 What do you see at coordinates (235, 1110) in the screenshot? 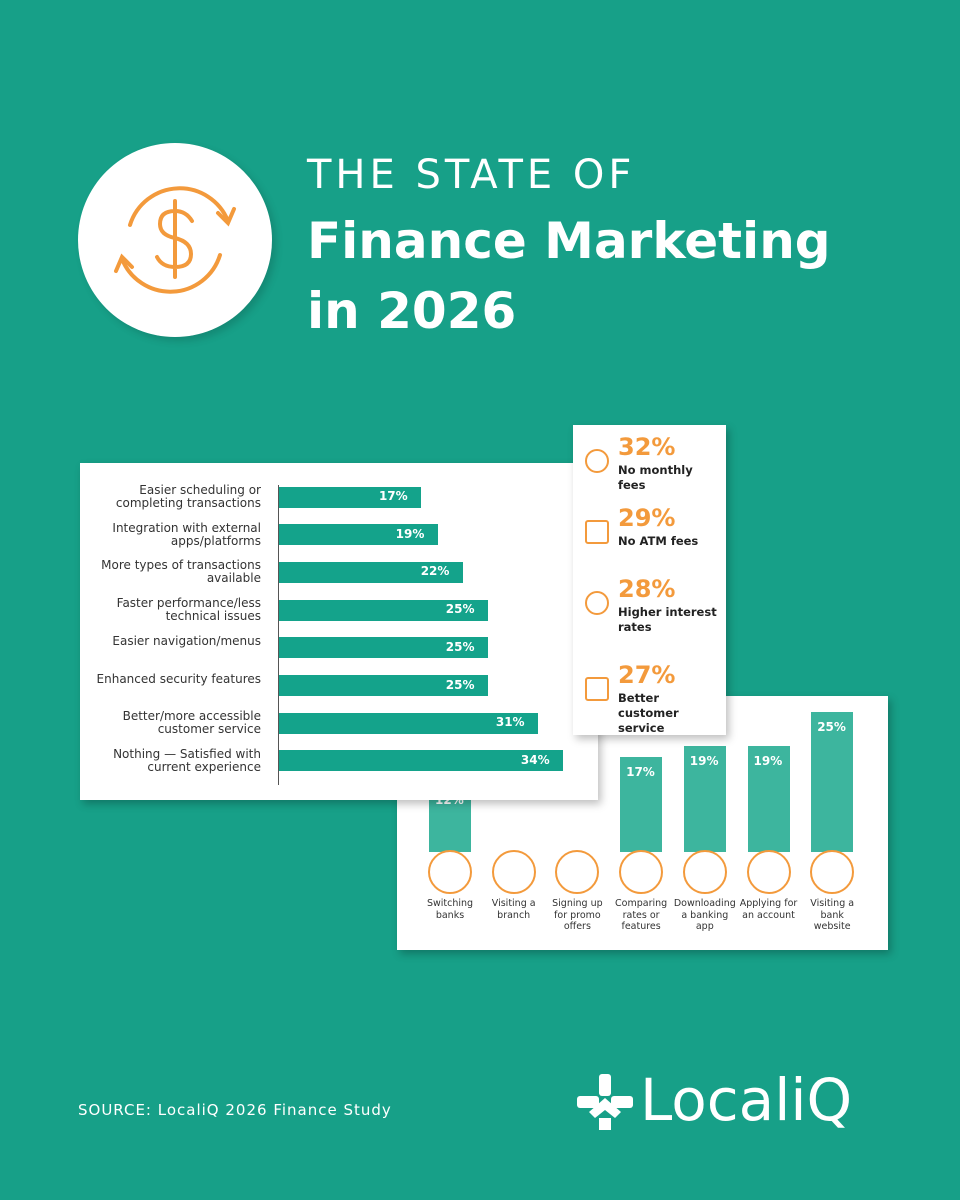
I see `source: SOURCE: LocaliQ 2026 Finance Study` at bounding box center [235, 1110].